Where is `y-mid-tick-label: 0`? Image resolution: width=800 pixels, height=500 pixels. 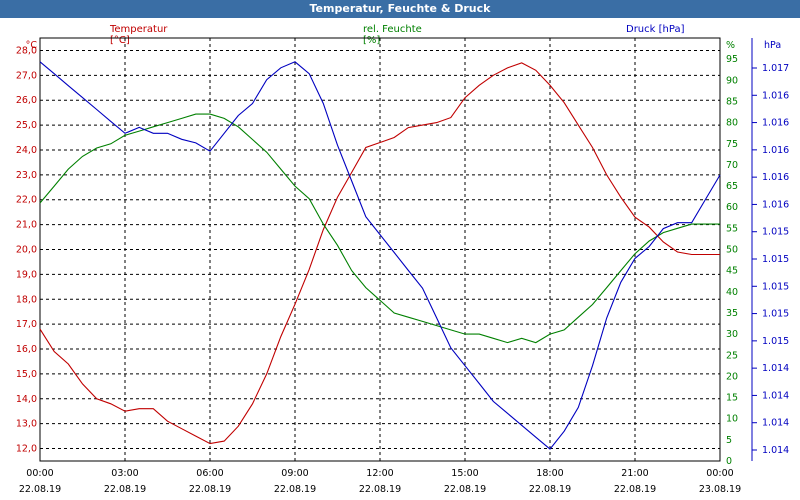
y-mid-tick-label: 0 is located at coordinates (729, 461).